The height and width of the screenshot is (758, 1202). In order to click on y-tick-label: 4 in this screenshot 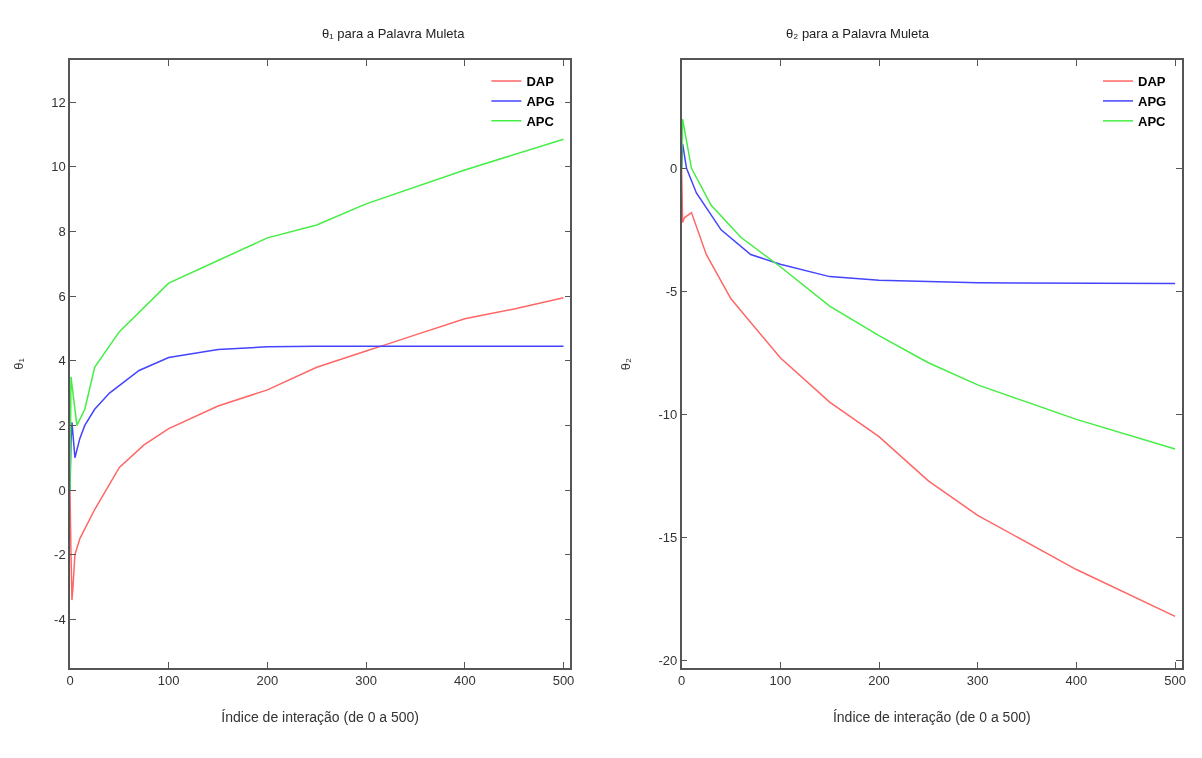, I will do `click(62, 361)`.